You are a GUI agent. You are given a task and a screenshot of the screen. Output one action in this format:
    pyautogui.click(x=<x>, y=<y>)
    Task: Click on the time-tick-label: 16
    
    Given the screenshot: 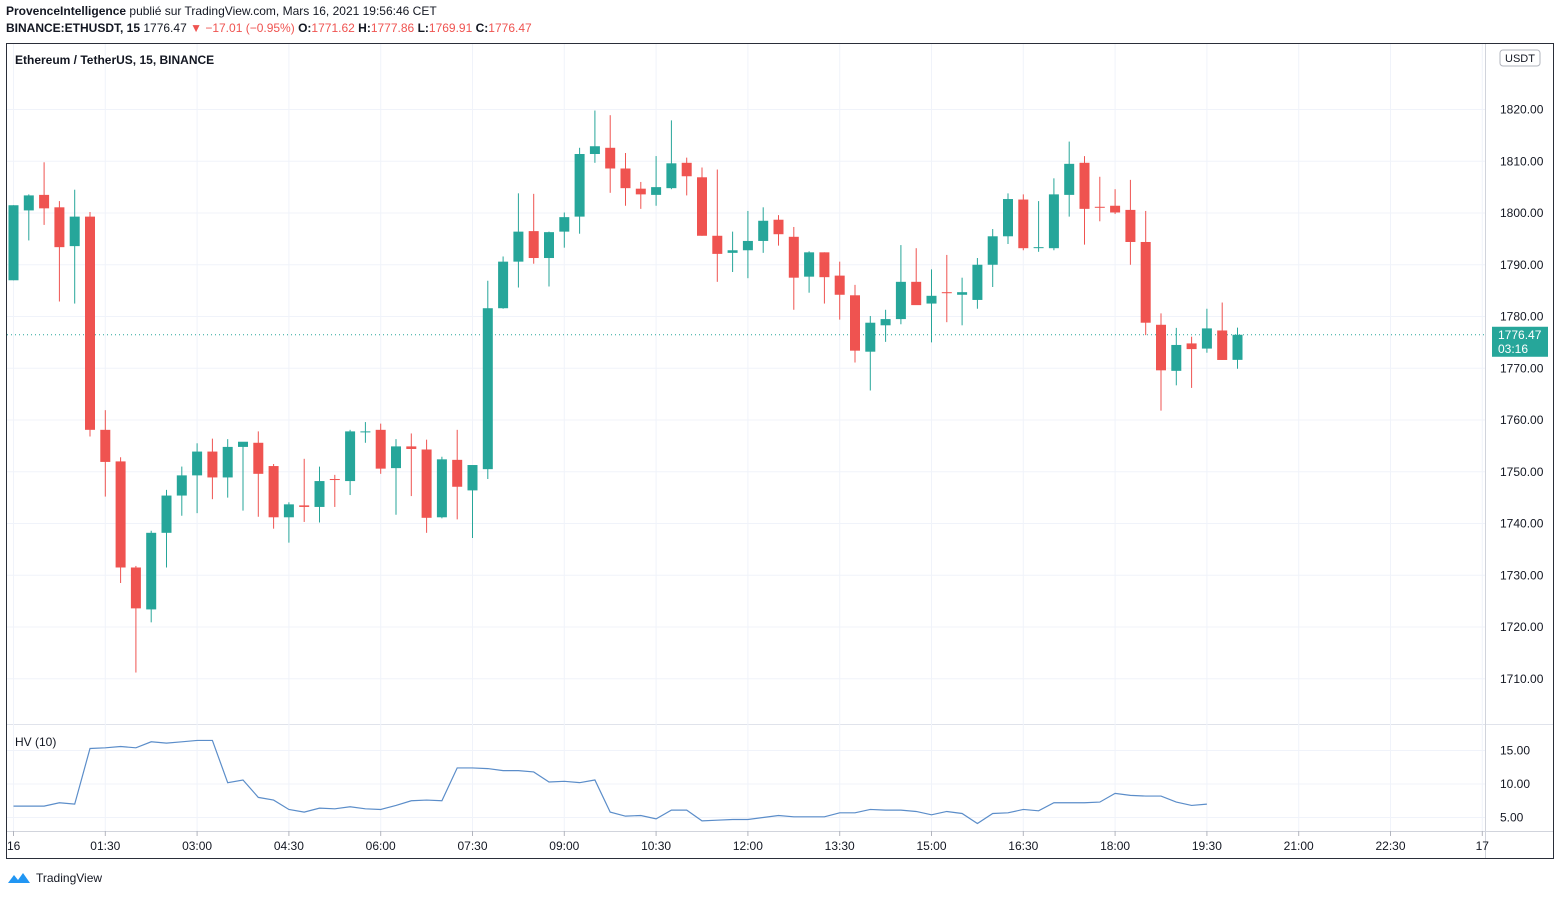 What is the action you would take?
    pyautogui.click(x=14, y=846)
    